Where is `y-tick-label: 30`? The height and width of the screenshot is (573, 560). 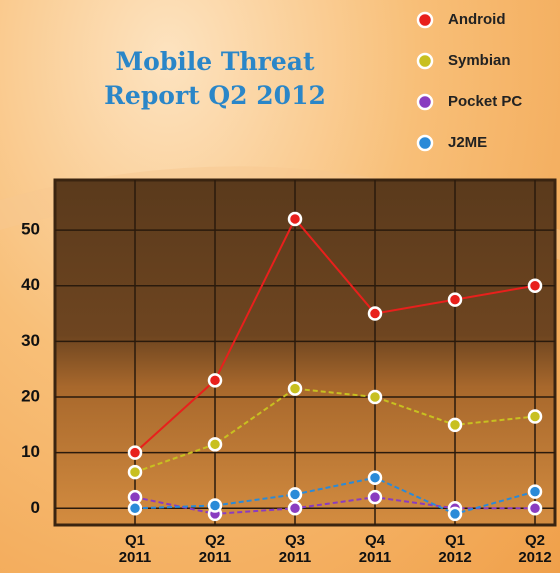
y-tick-label: 30 is located at coordinates (30, 340).